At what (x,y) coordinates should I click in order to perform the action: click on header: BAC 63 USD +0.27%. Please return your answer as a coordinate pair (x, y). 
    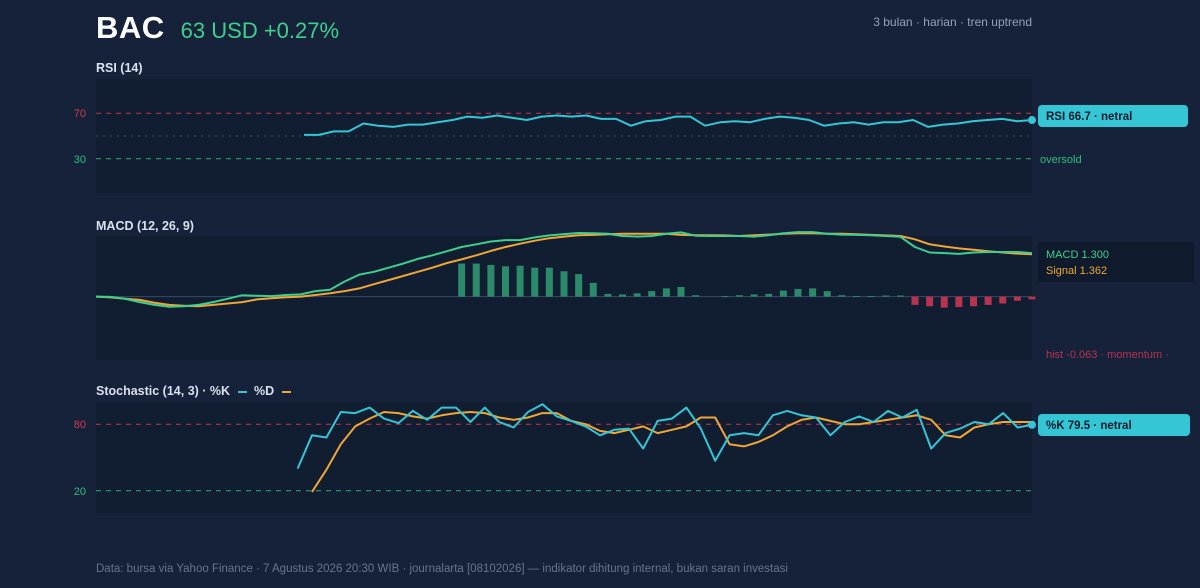
    Looking at the image, I should click on (217, 28).